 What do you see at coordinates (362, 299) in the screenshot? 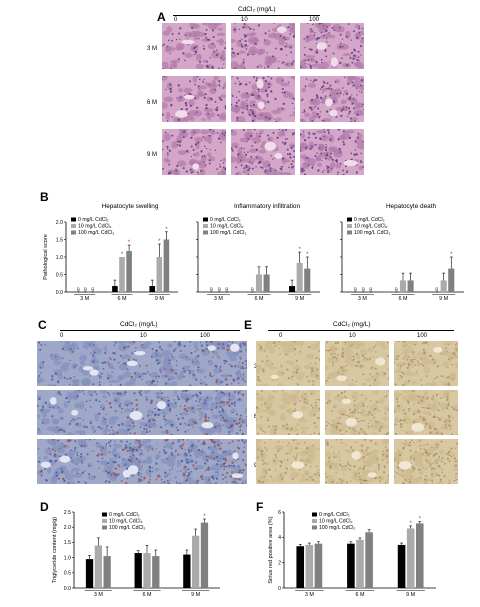
I see `x-tick-label: 3 M` at bounding box center [362, 299].